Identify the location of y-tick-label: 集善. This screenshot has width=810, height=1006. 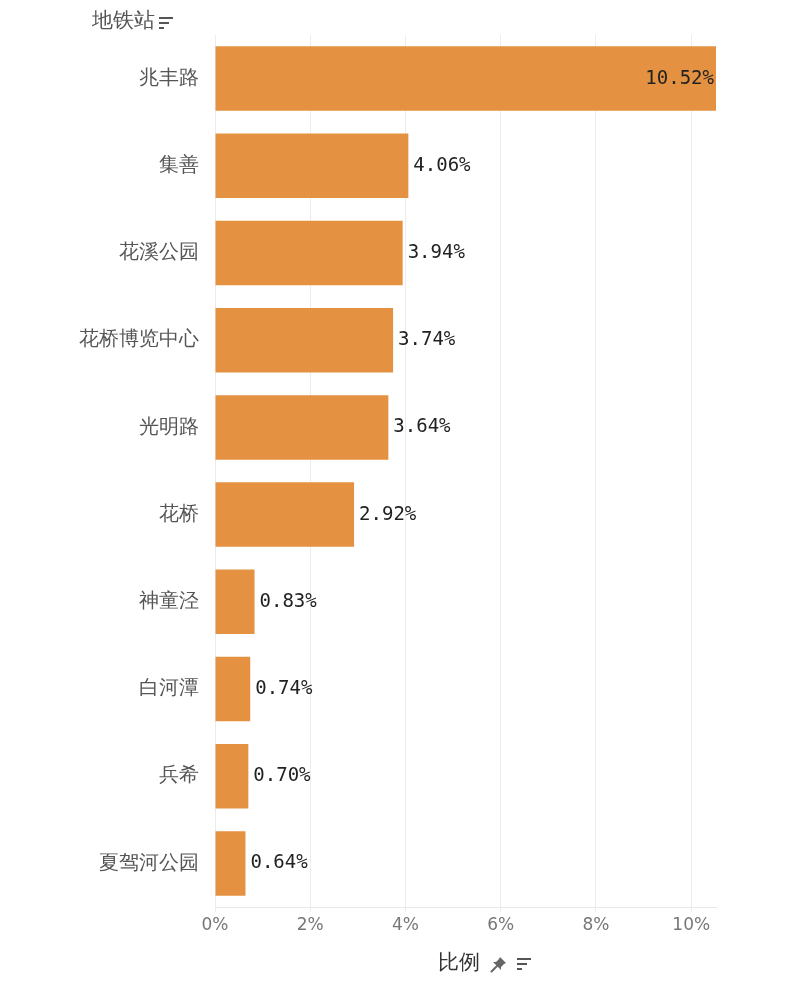
(179, 164).